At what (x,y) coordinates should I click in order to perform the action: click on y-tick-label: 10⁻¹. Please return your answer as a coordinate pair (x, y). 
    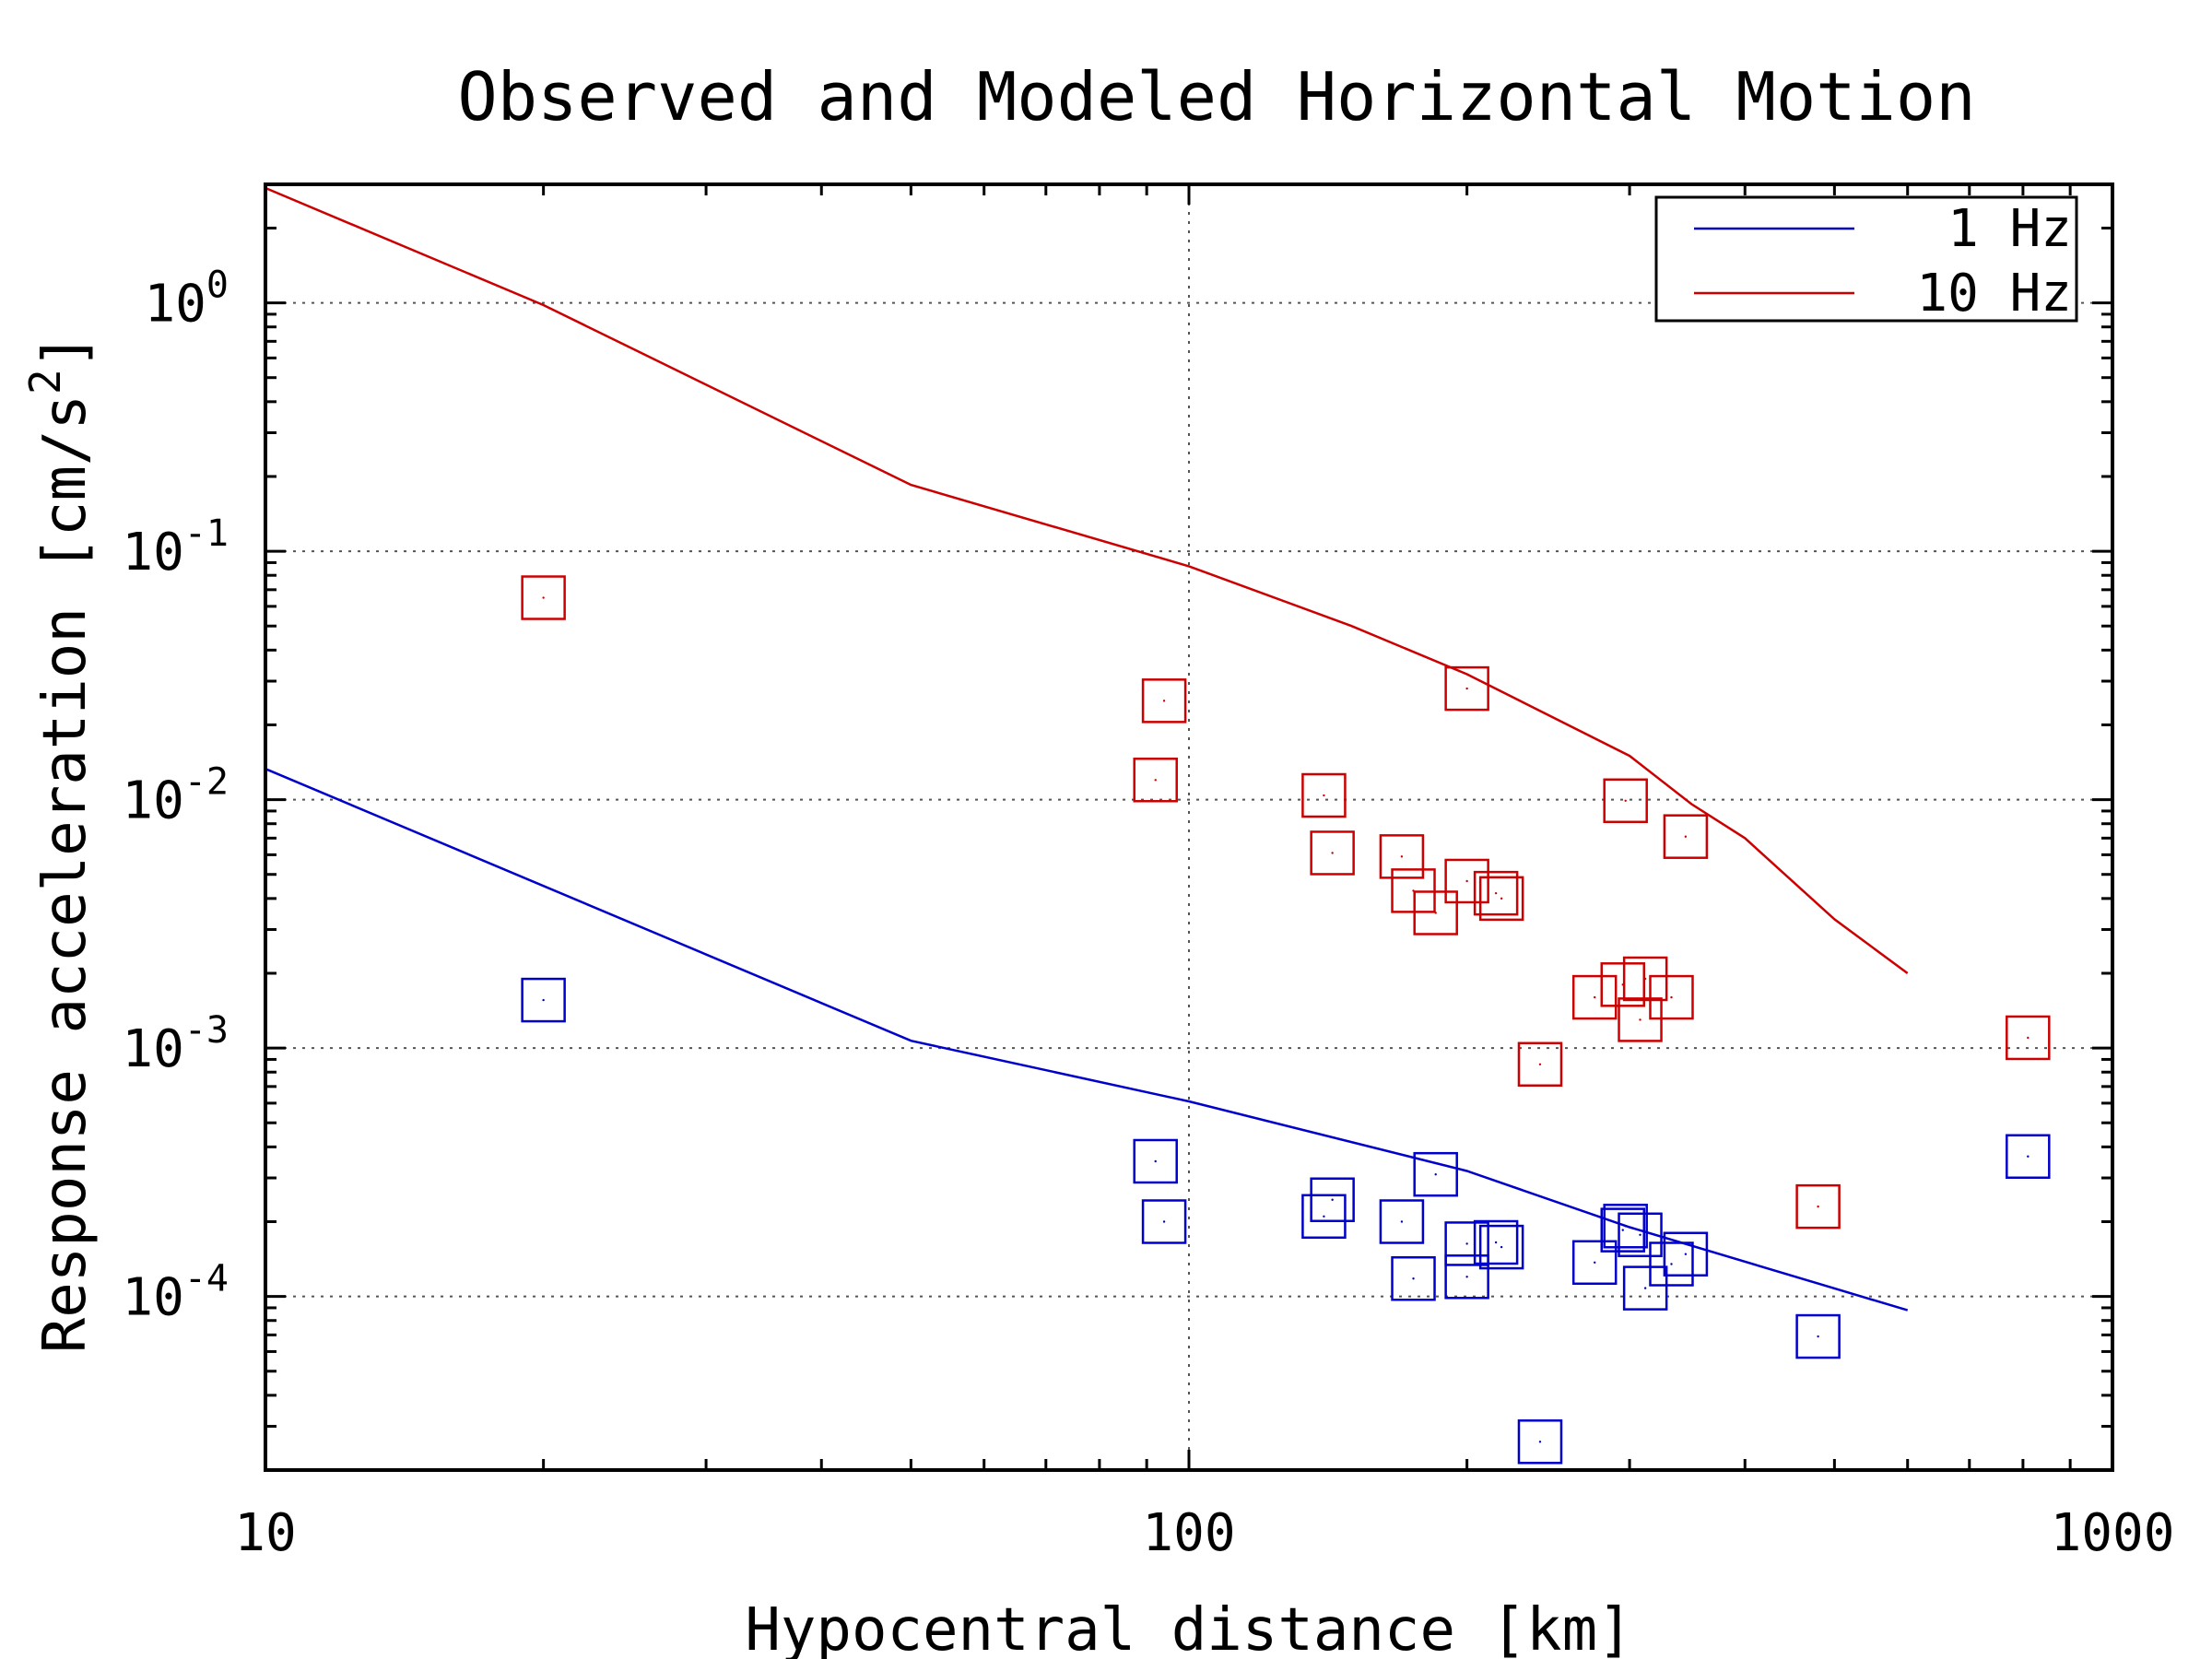
    Looking at the image, I should click on (175, 547).